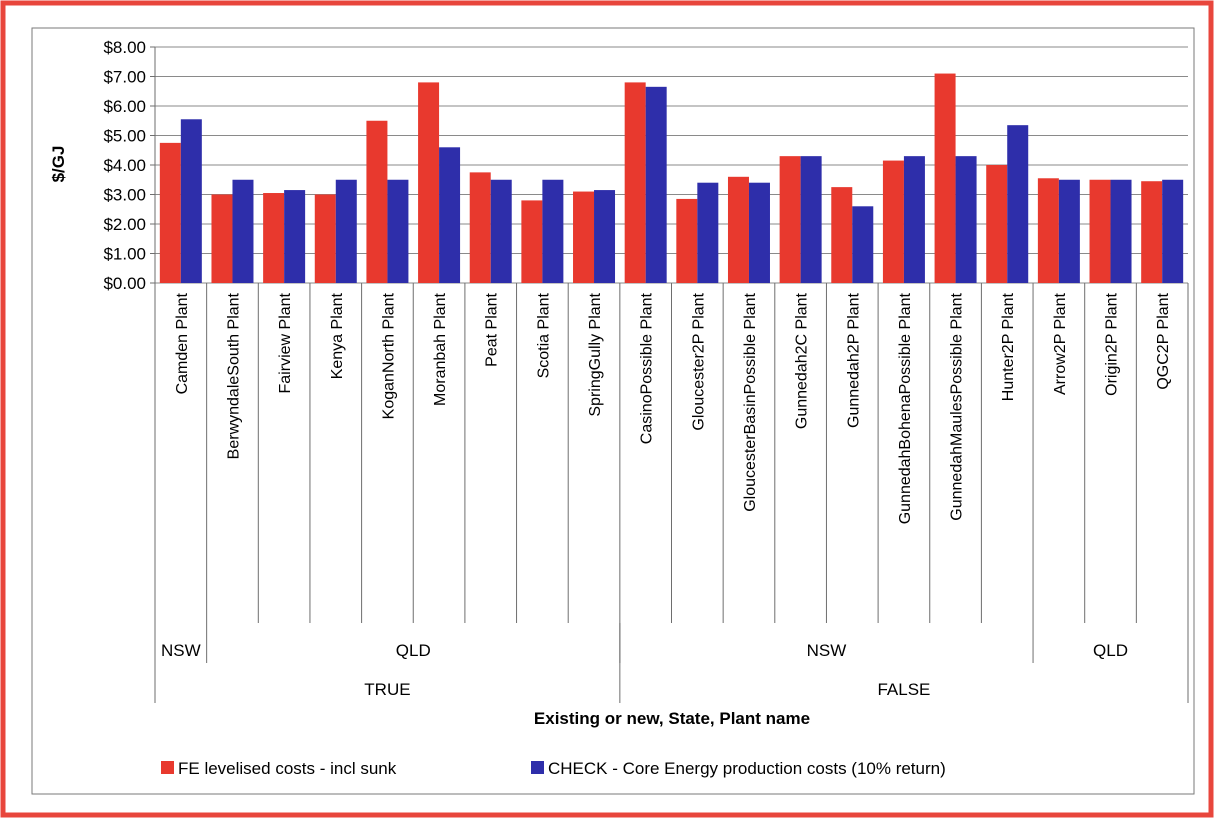 This screenshot has height=819, width=1214. Describe the element at coordinates (595, 354) in the screenshot. I see `category-label: SpringGully Plant` at that location.